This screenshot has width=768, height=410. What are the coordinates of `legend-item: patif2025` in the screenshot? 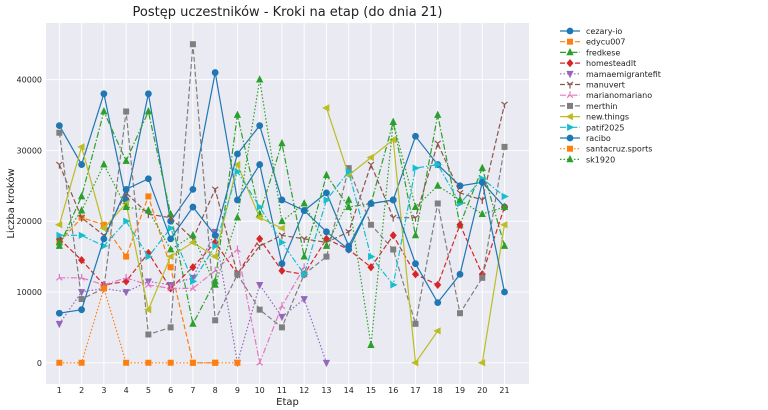 It's located at (592, 127).